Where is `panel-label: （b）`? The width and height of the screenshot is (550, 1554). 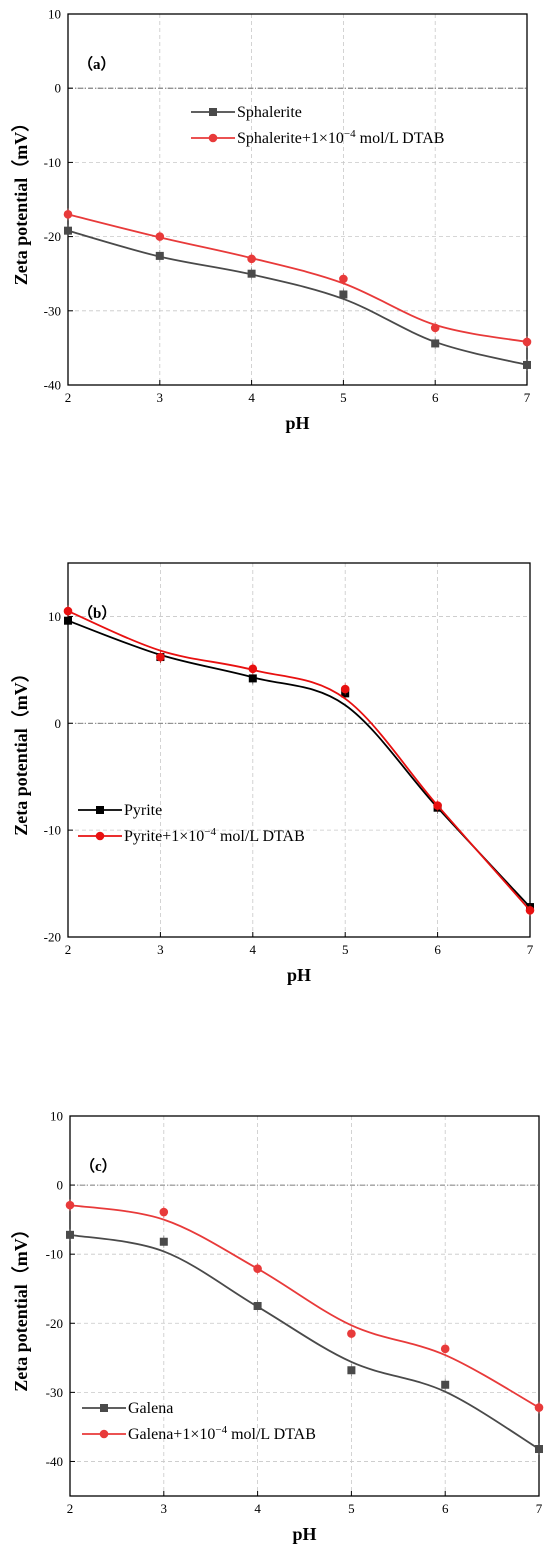
panel-label: （b） is located at coordinates (97, 613).